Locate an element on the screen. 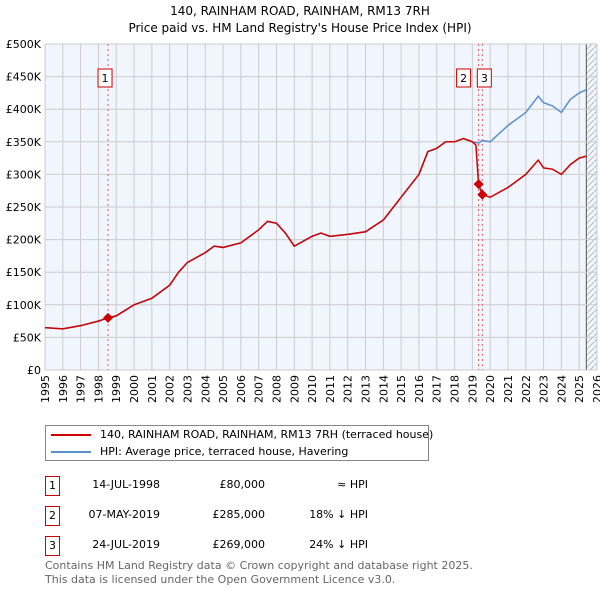  sale-date: 07-MAY-2019 is located at coordinates (124, 514).